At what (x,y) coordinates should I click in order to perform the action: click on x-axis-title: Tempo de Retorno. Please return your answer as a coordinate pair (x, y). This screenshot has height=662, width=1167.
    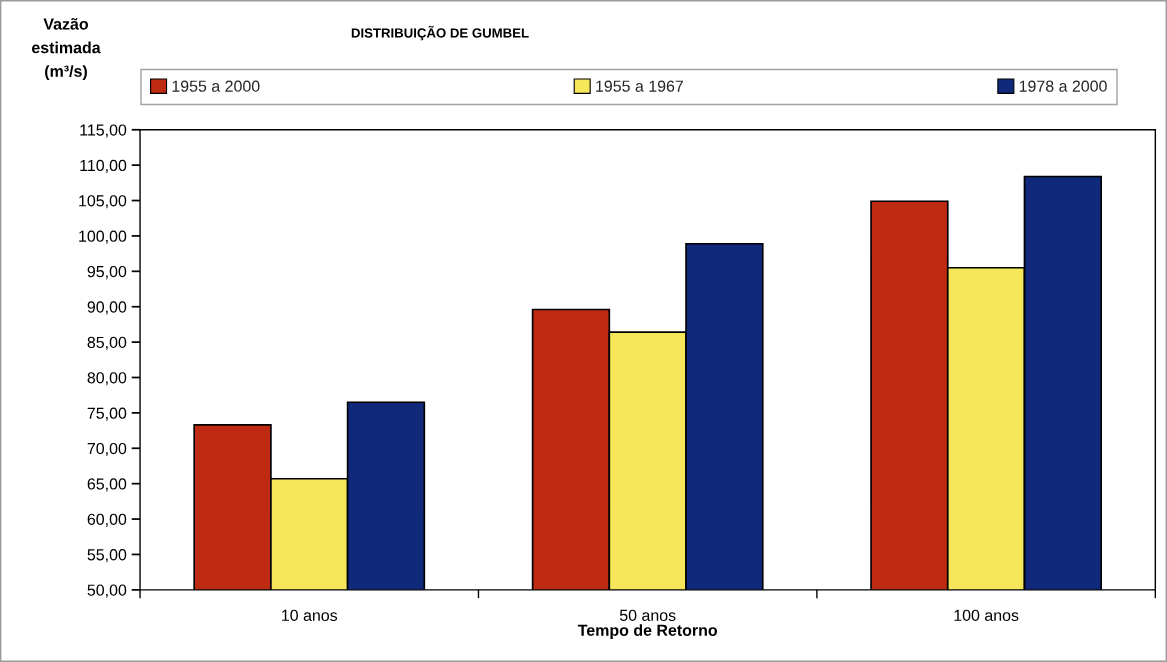
    Looking at the image, I should click on (647, 632).